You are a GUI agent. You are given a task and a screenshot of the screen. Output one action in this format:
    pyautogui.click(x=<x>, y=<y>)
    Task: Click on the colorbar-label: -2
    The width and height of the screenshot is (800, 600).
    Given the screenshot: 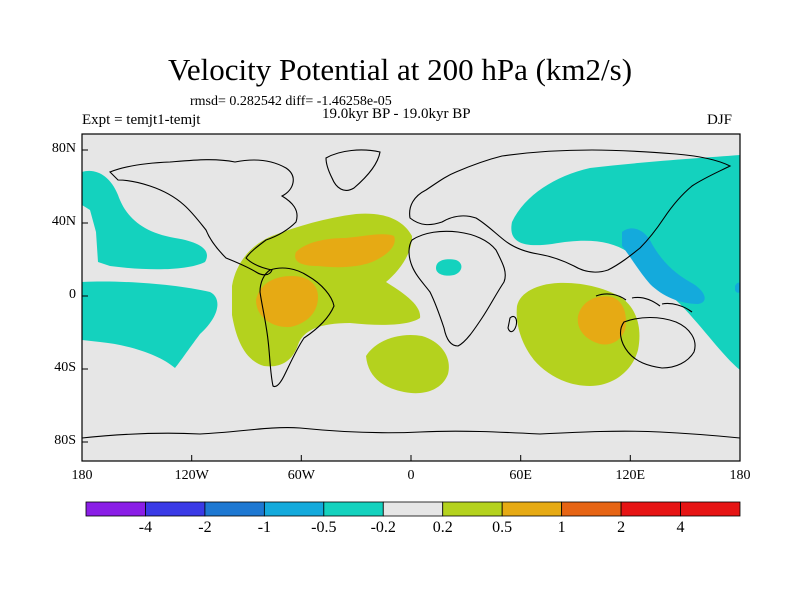 What is the action you would take?
    pyautogui.click(x=205, y=527)
    